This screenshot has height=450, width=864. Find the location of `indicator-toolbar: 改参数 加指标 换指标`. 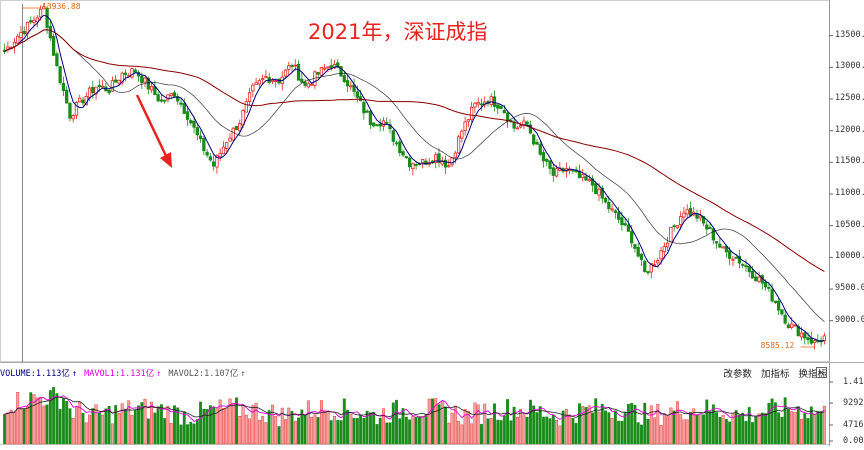

indicator-toolbar: 改参数 加指标 换指标 is located at coordinates (772, 373).